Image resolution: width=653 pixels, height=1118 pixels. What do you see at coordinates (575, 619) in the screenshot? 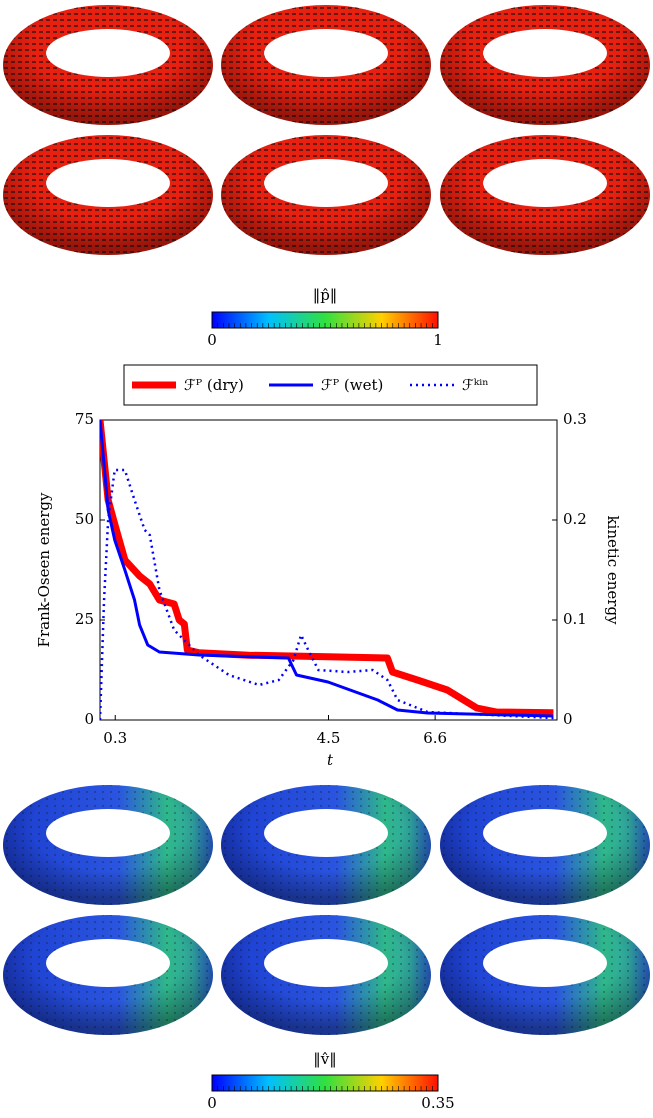
I see `y2-tick-label: 0.1` at bounding box center [575, 619].